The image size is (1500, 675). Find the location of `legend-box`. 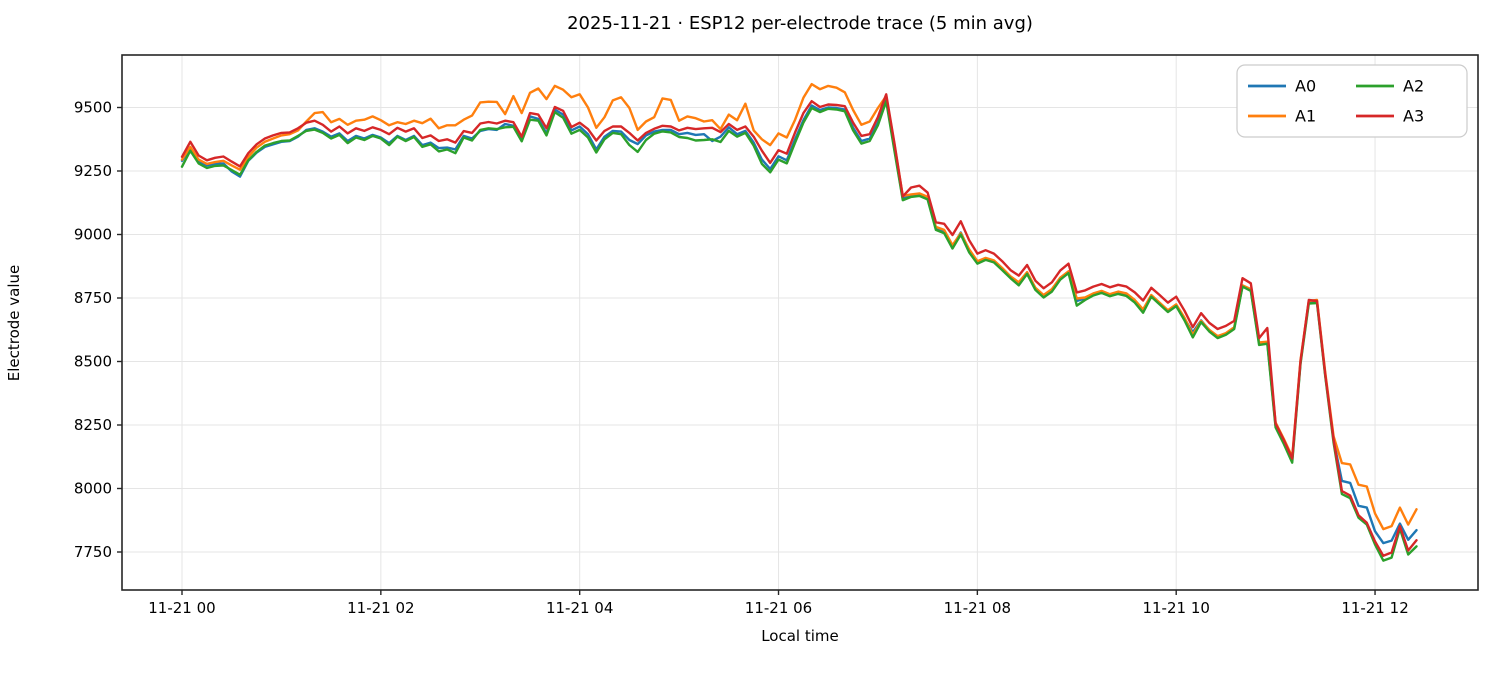

legend-box is located at coordinates (1352, 101).